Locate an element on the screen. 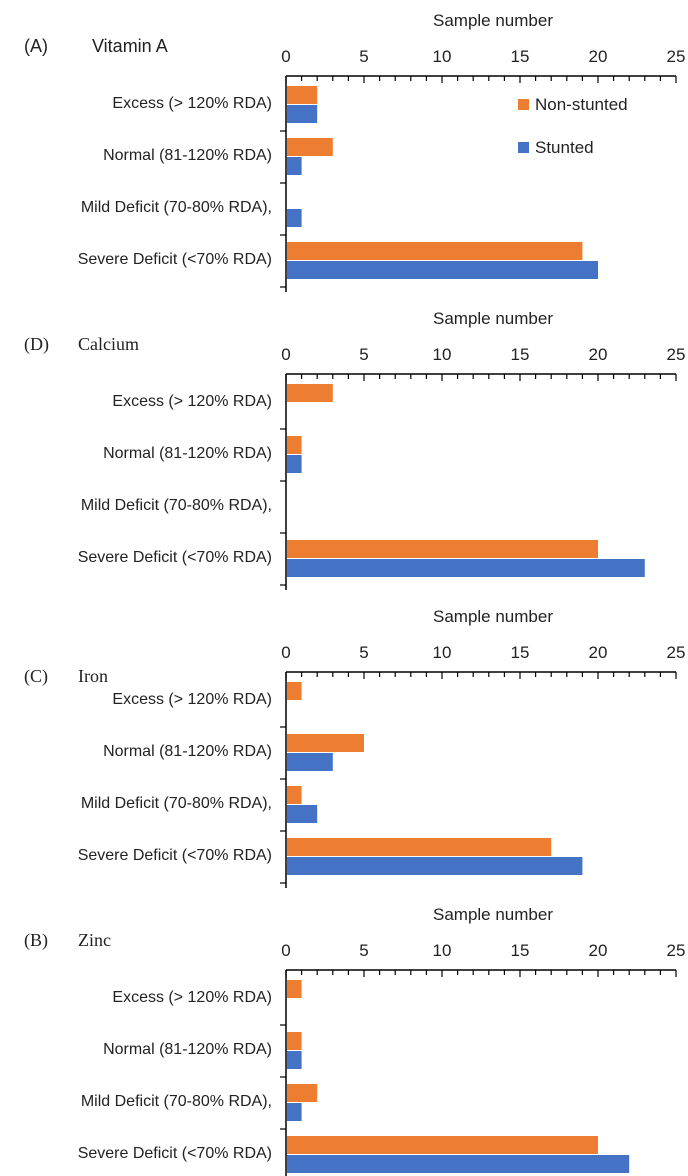 The image size is (688, 1176). chart-title: Iron is located at coordinates (93, 676).